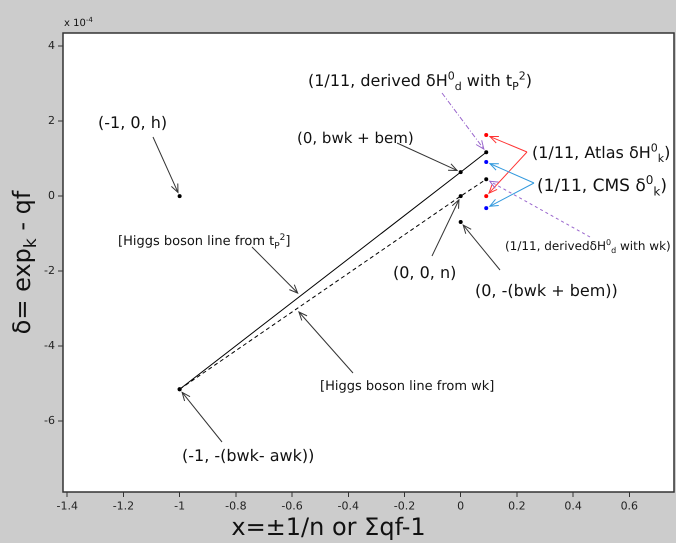 Image resolution: width=676 pixels, height=543 pixels. What do you see at coordinates (546, 290) in the screenshot?
I see `annotation: (0, -(bwk + bem))` at bounding box center [546, 290].